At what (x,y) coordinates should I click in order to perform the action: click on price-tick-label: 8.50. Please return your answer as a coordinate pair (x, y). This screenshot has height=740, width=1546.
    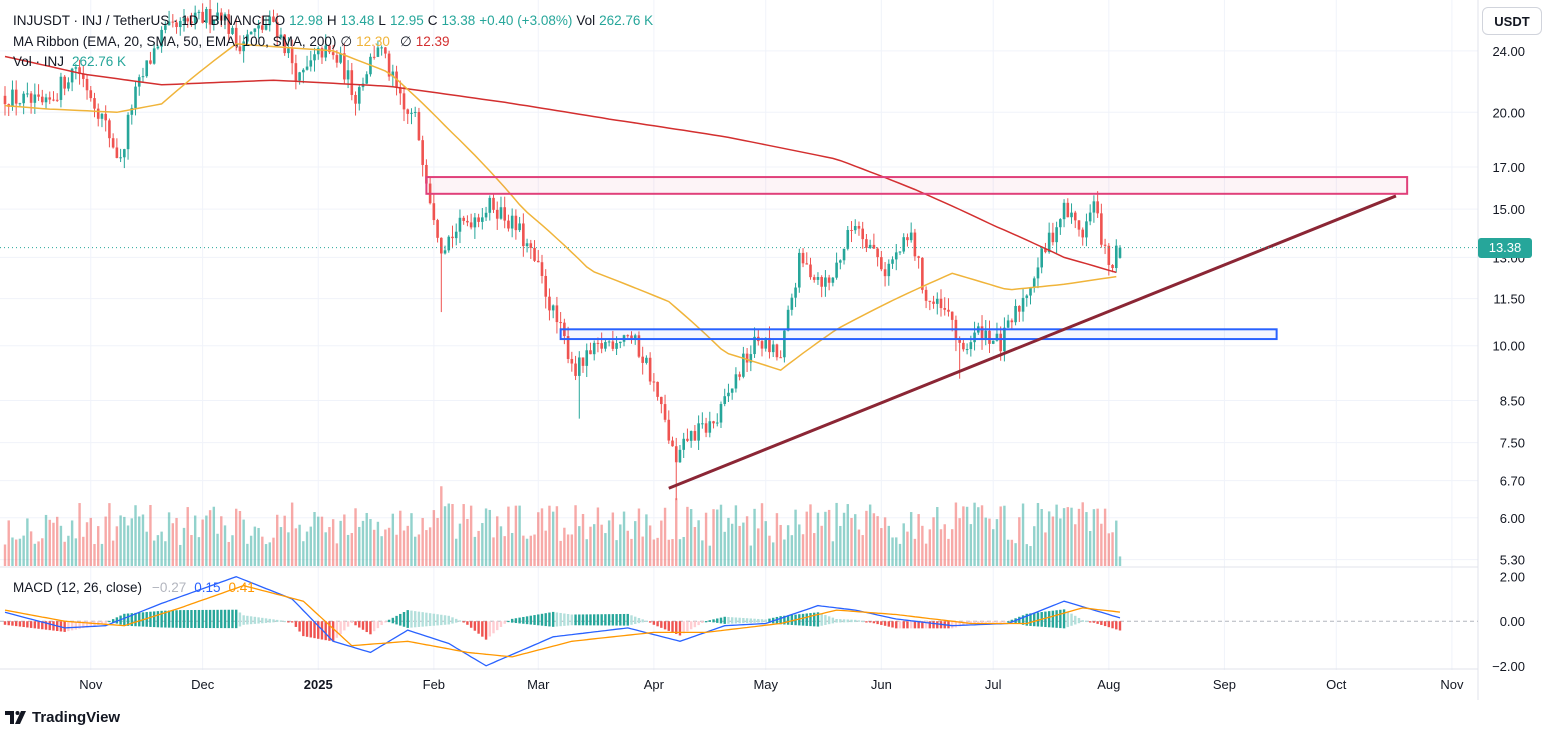
    Looking at the image, I should click on (1512, 400).